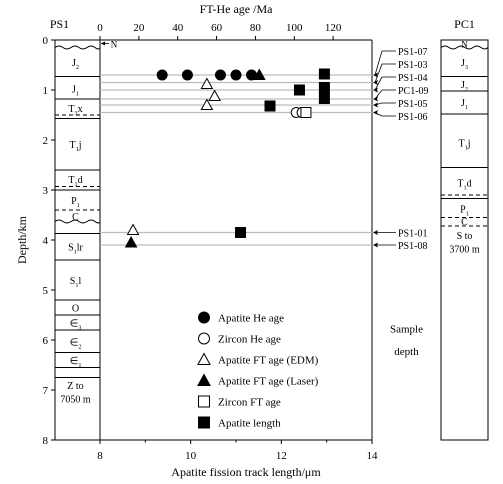 Image resolution: width=503 pixels, height=484 pixels. Describe the element at coordinates (464, 45) in the screenshot. I see `pc1-top-marker: N` at that location.